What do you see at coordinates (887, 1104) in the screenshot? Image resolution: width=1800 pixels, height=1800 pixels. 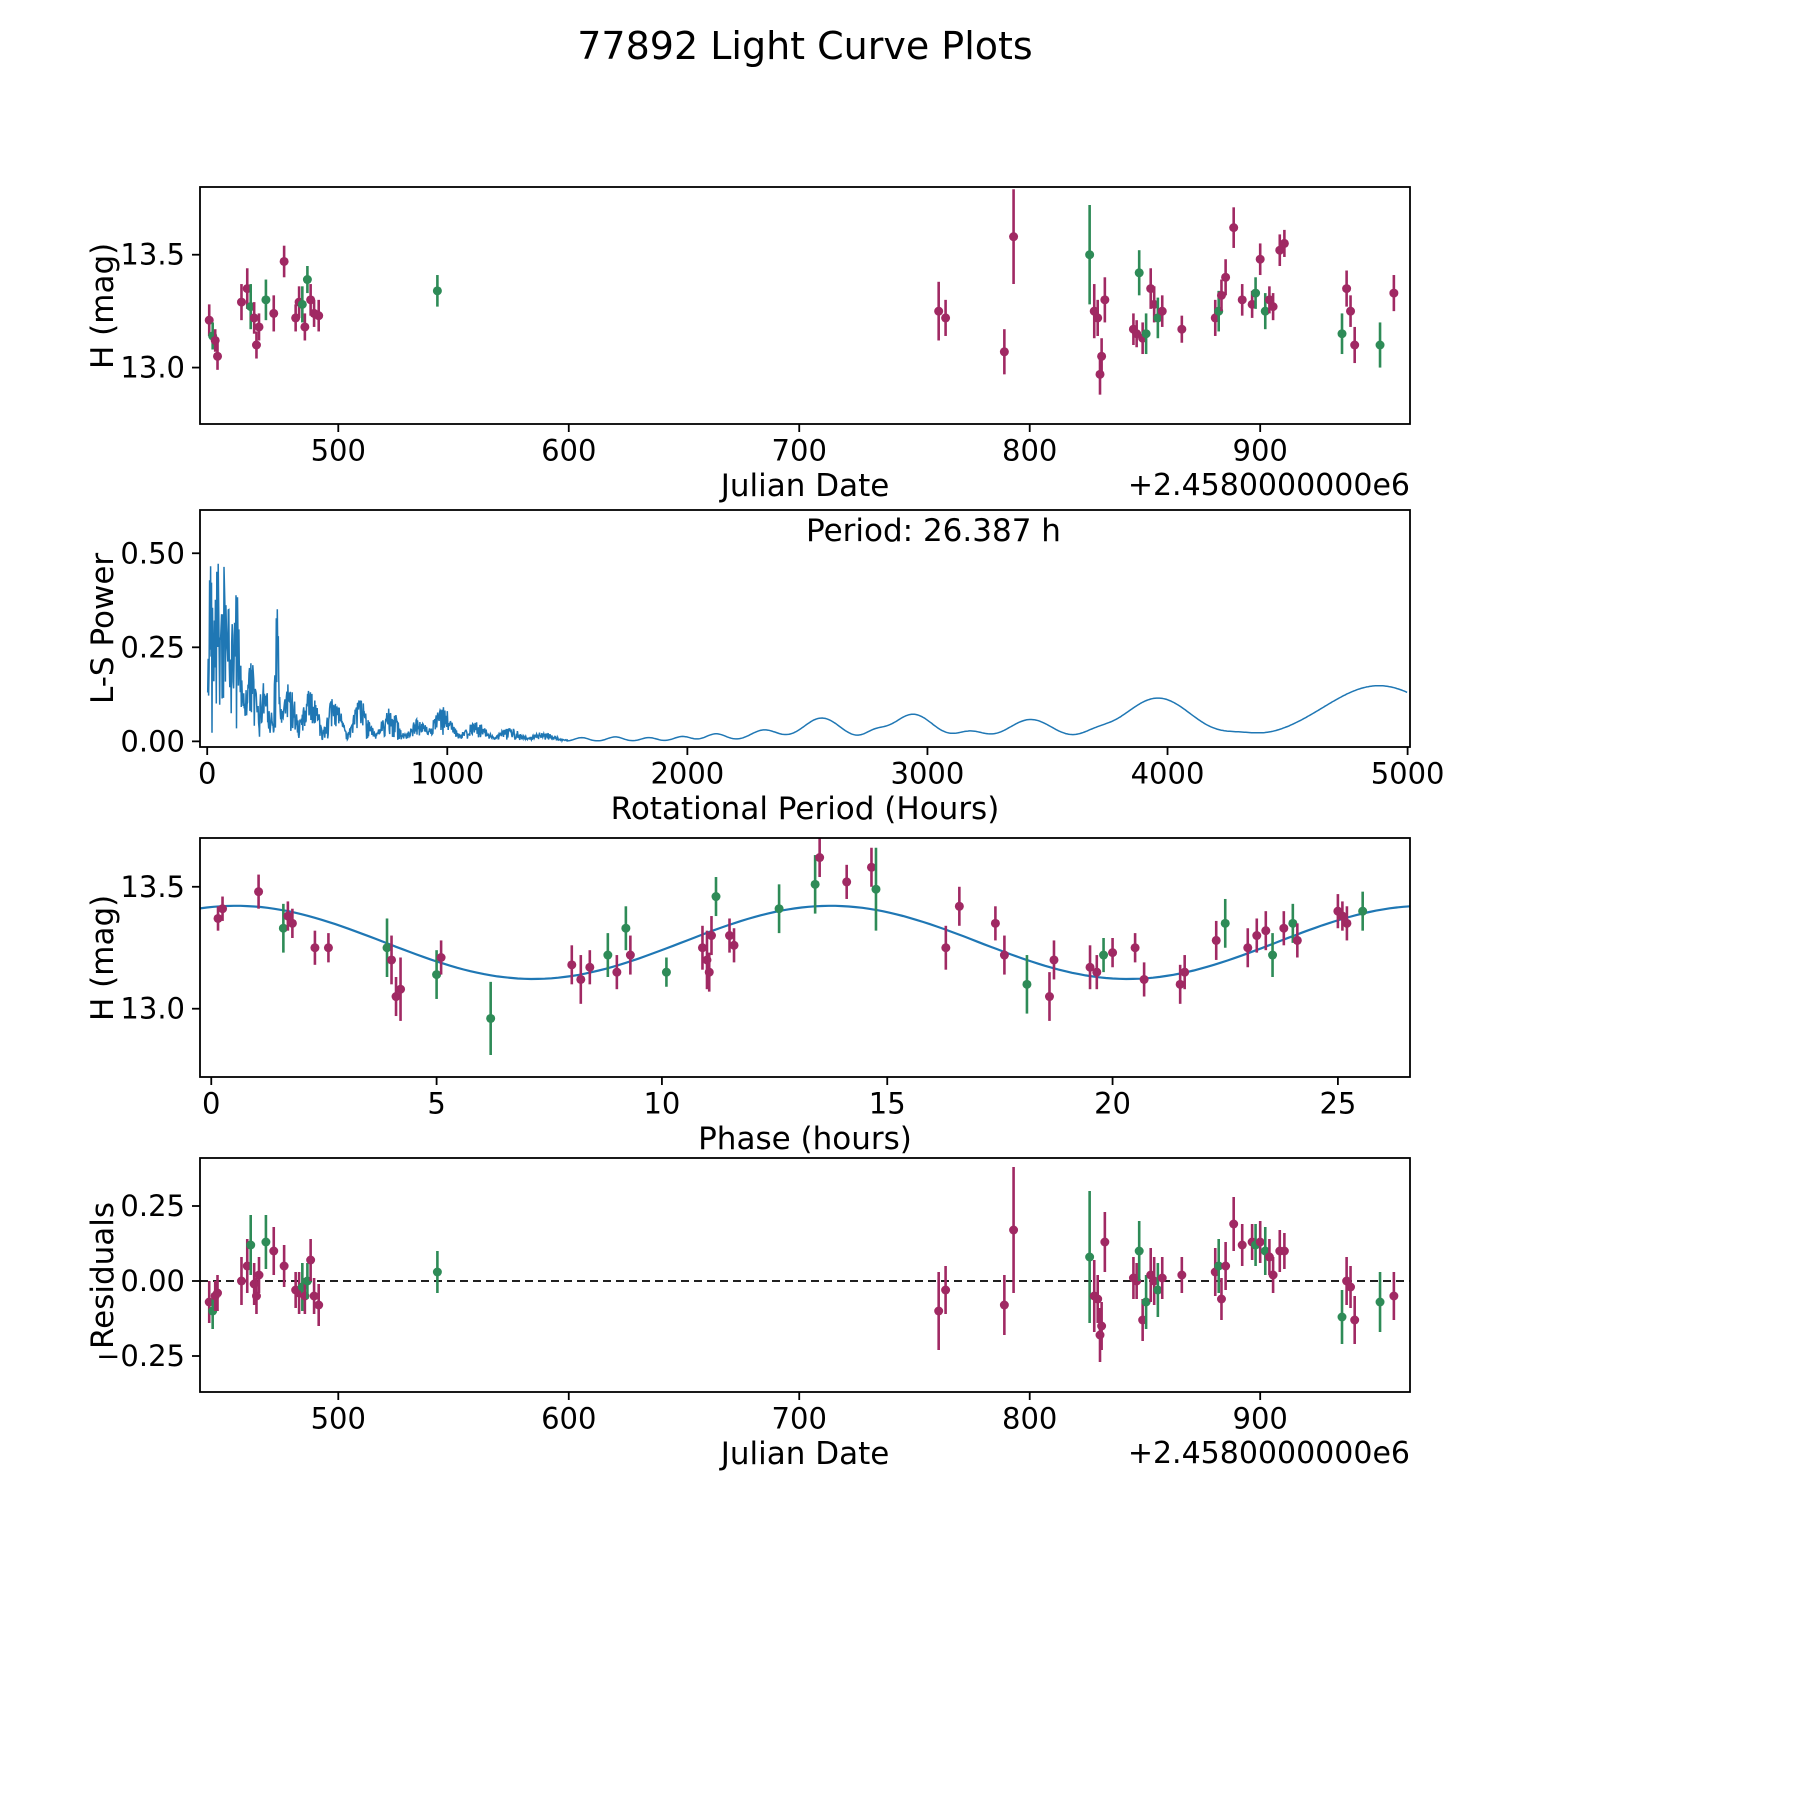 I see `svg-text: 15` at bounding box center [887, 1104].